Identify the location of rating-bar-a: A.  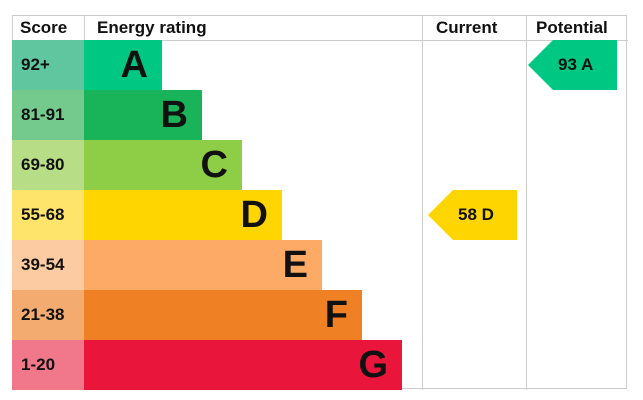
(123, 65).